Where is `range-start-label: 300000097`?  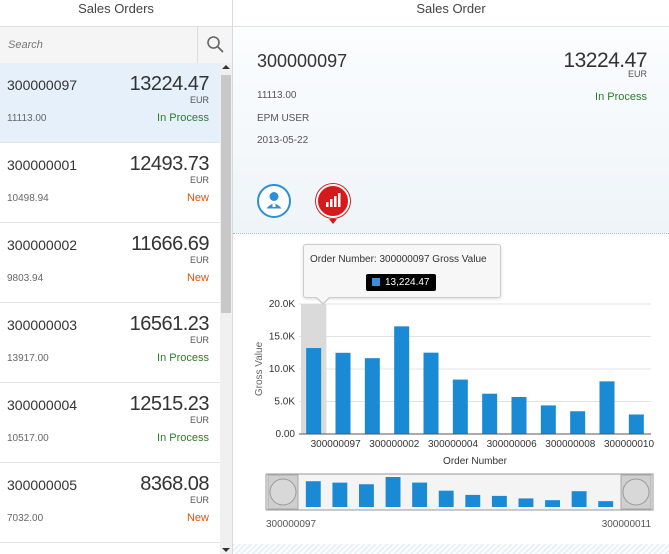
range-start-label: 300000097 is located at coordinates (291, 524).